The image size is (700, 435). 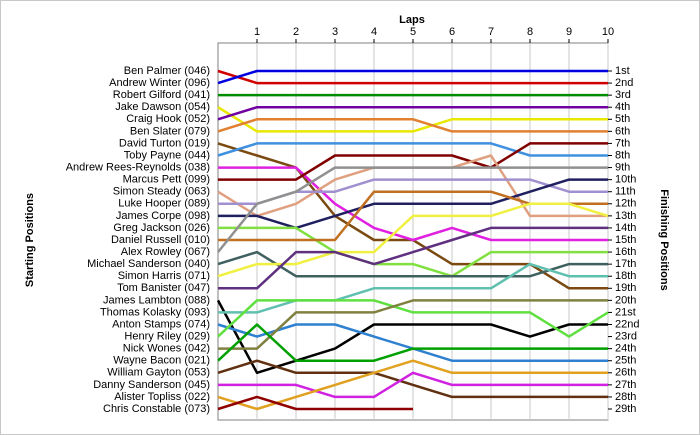 I want to click on y2-tick-label: 23rd, so click(x=626, y=336).